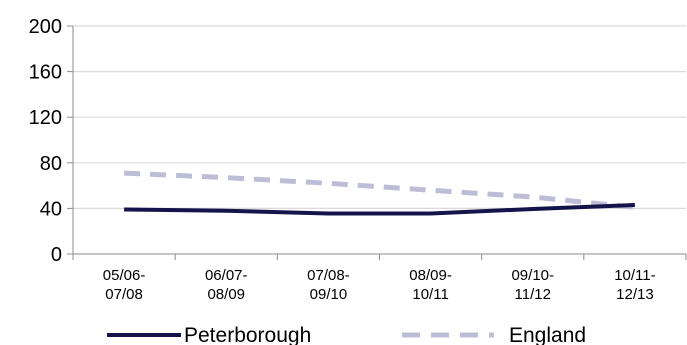  Describe the element at coordinates (45, 73) in the screenshot. I see `y-tick-label: 160` at that location.